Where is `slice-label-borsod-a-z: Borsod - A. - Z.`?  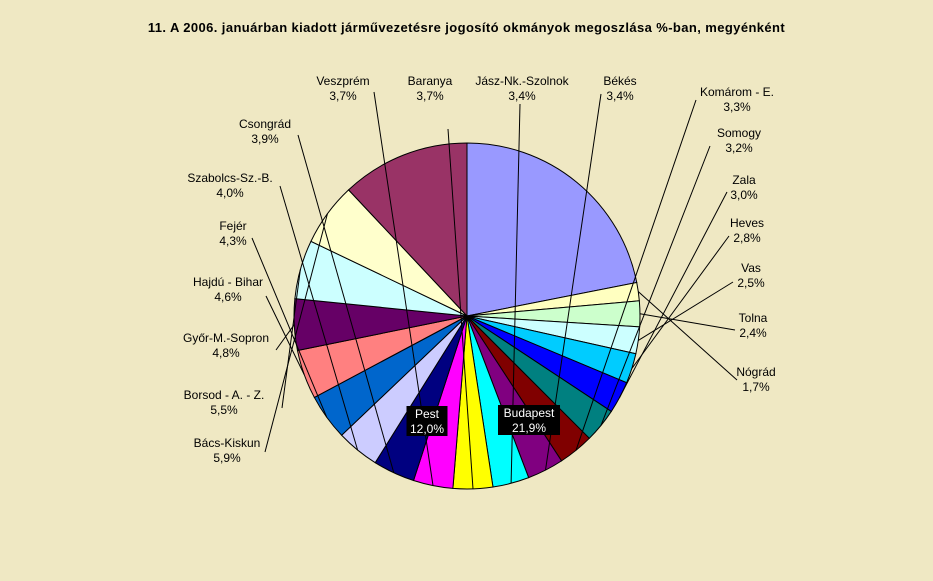 slice-label-borsod-a-z: Borsod - A. - Z. is located at coordinates (224, 395).